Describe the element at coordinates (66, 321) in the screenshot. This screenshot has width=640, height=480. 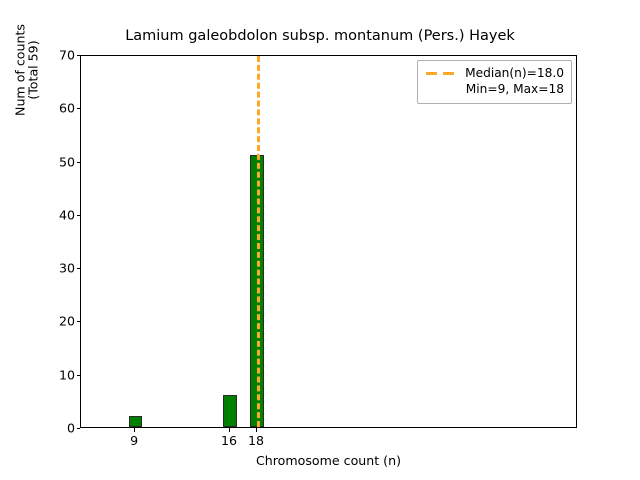
I see `y-tick-label: 20` at that location.